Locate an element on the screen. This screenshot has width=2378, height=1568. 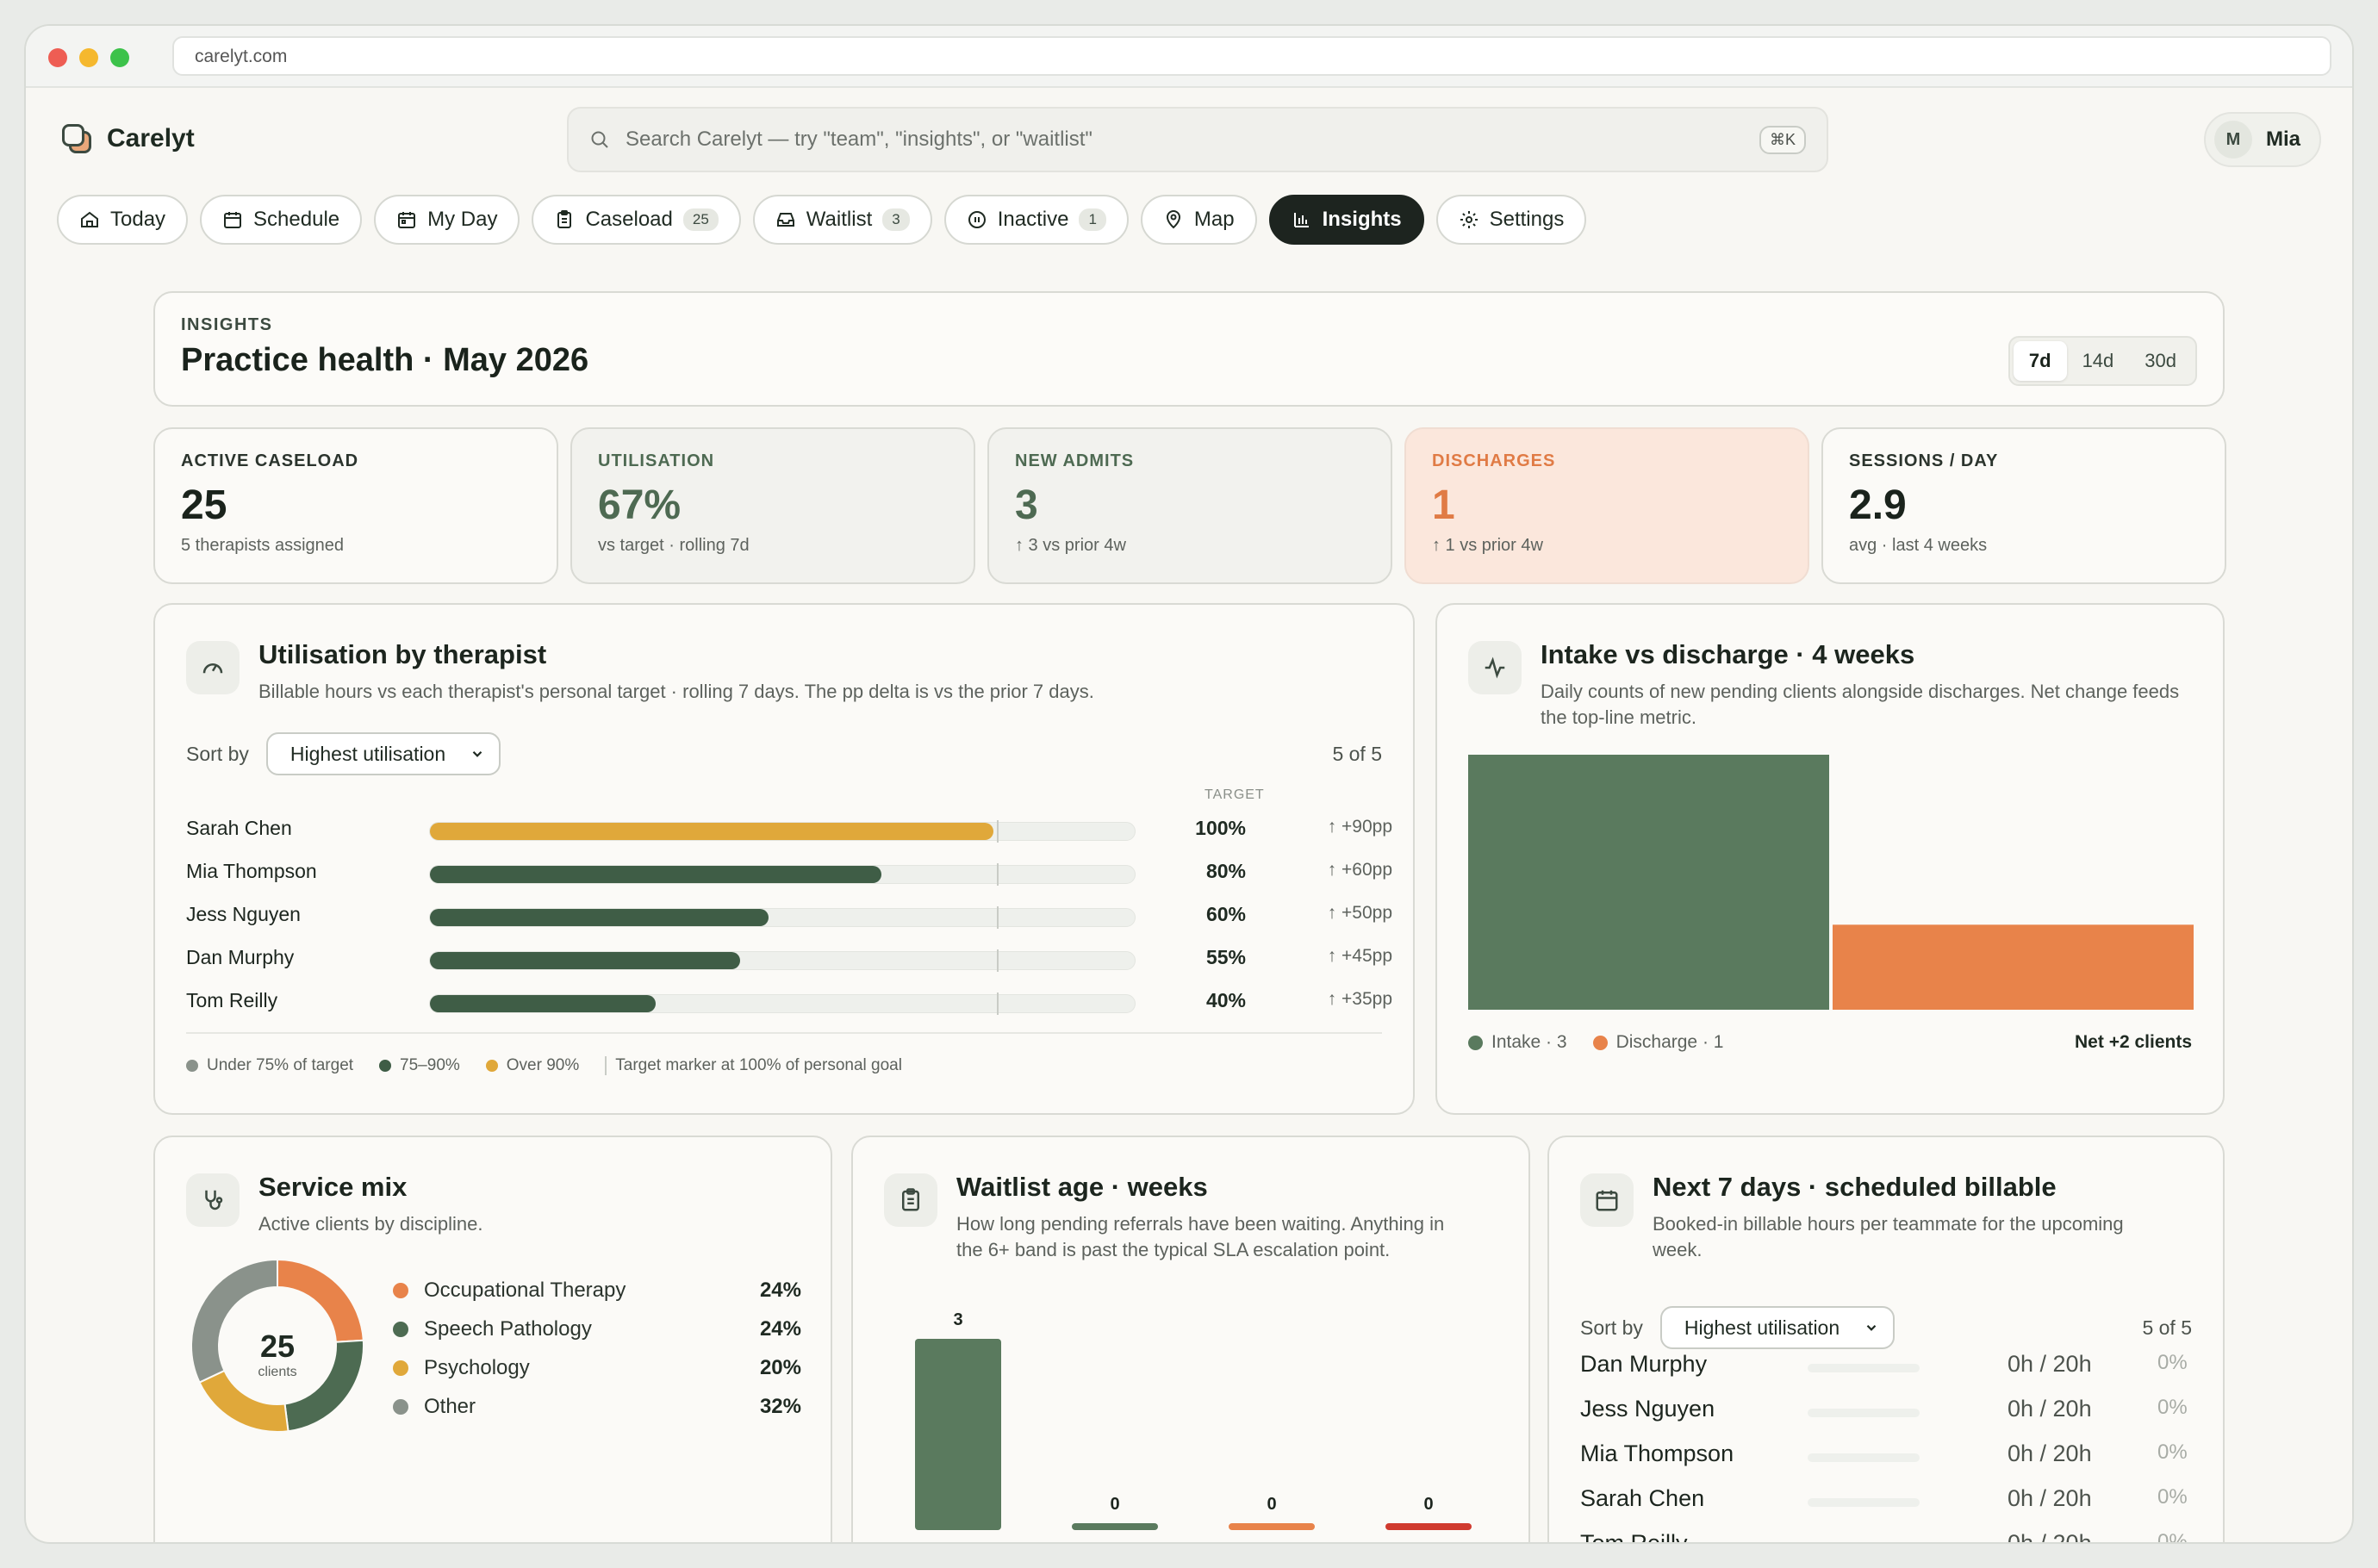
waitlist-value-label: 3 is located at coordinates (957, 1320).